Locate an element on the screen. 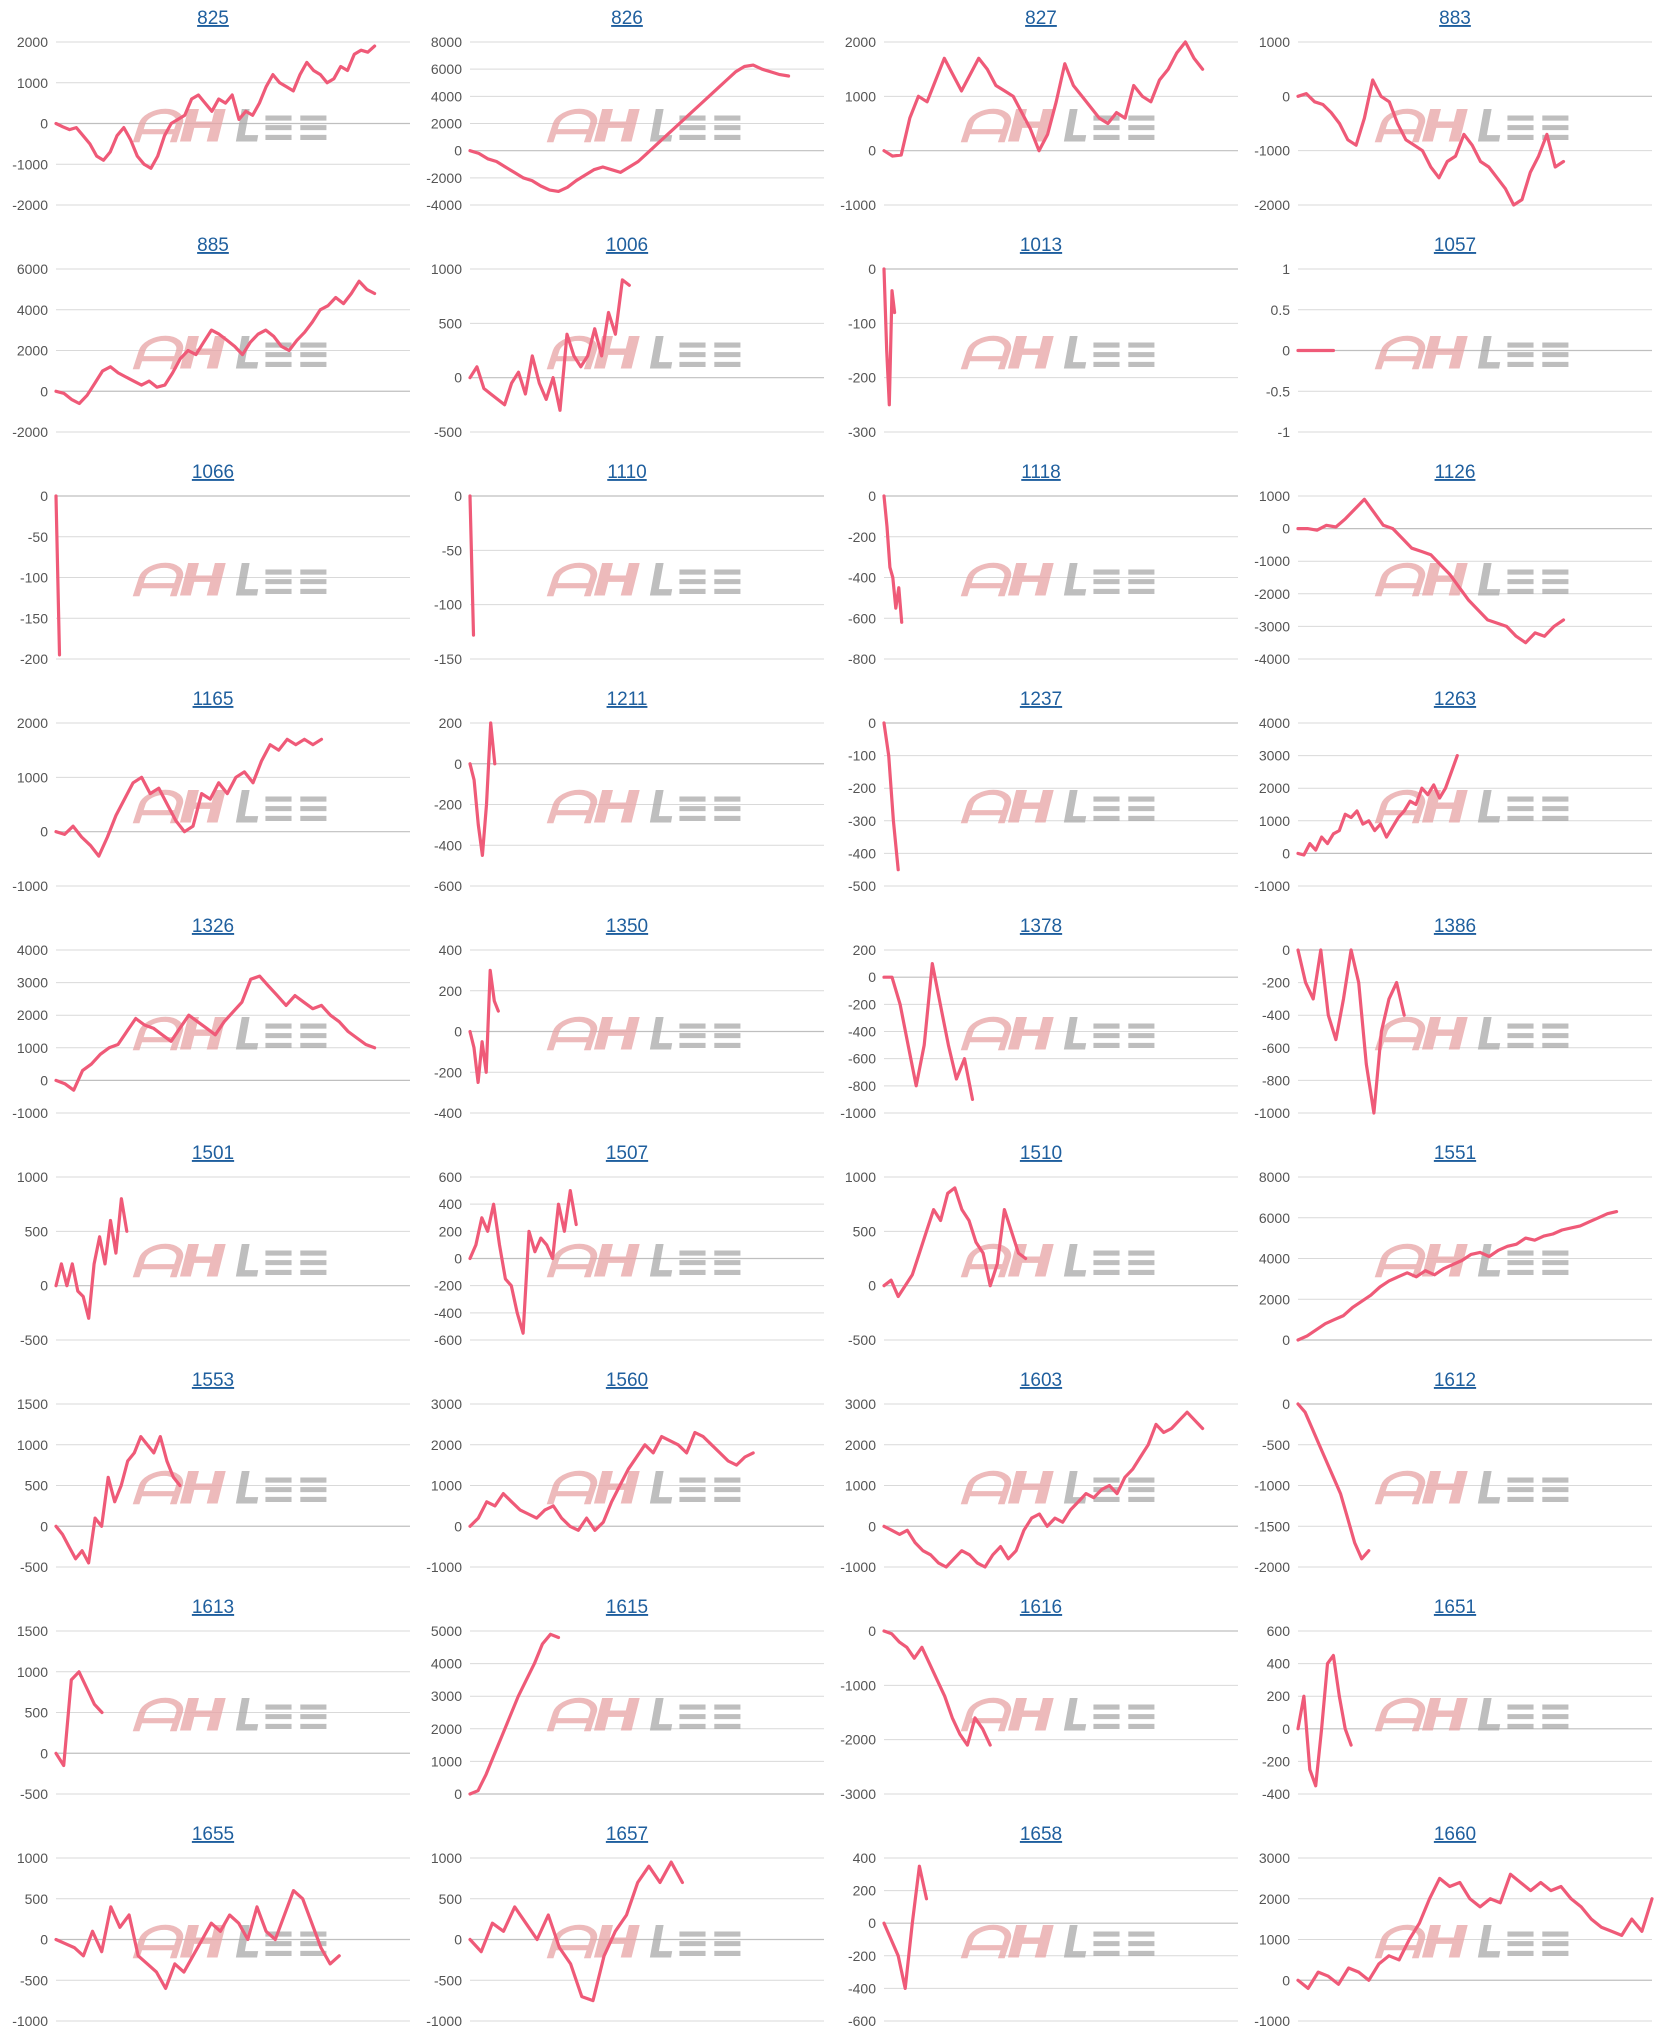  chart-svg: -150 -100 -50 0 ᗩᕼ ᒪ≡≡ 1110 is located at coordinates (629, 564).